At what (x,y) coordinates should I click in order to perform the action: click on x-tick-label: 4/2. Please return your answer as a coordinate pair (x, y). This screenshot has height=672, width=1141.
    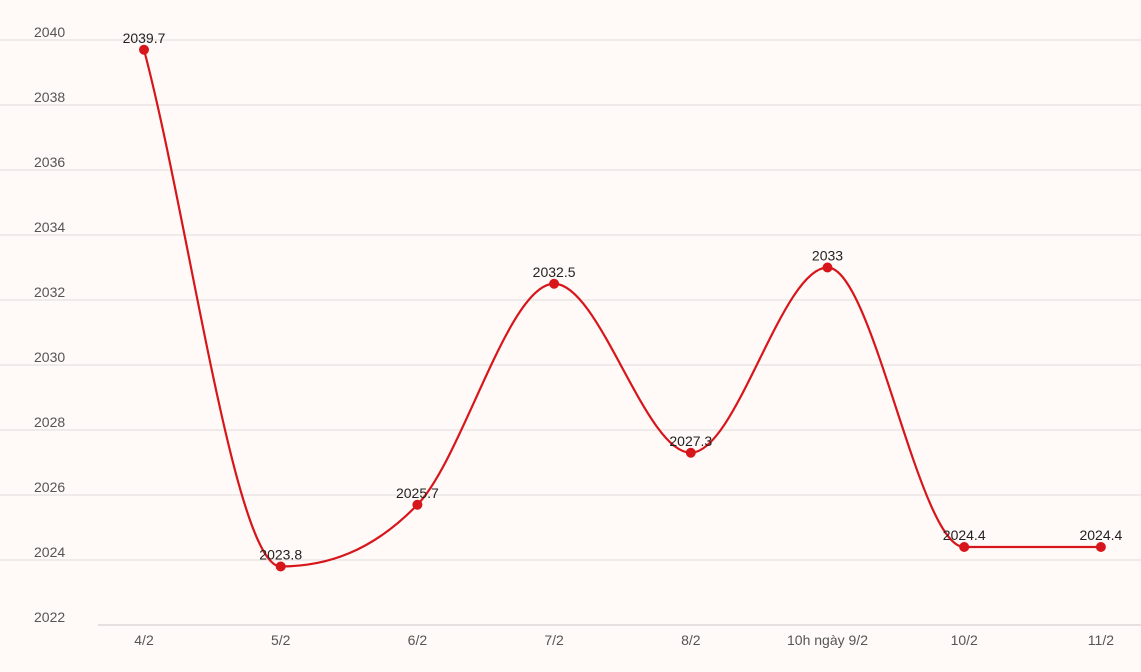
    Looking at the image, I should click on (144, 640).